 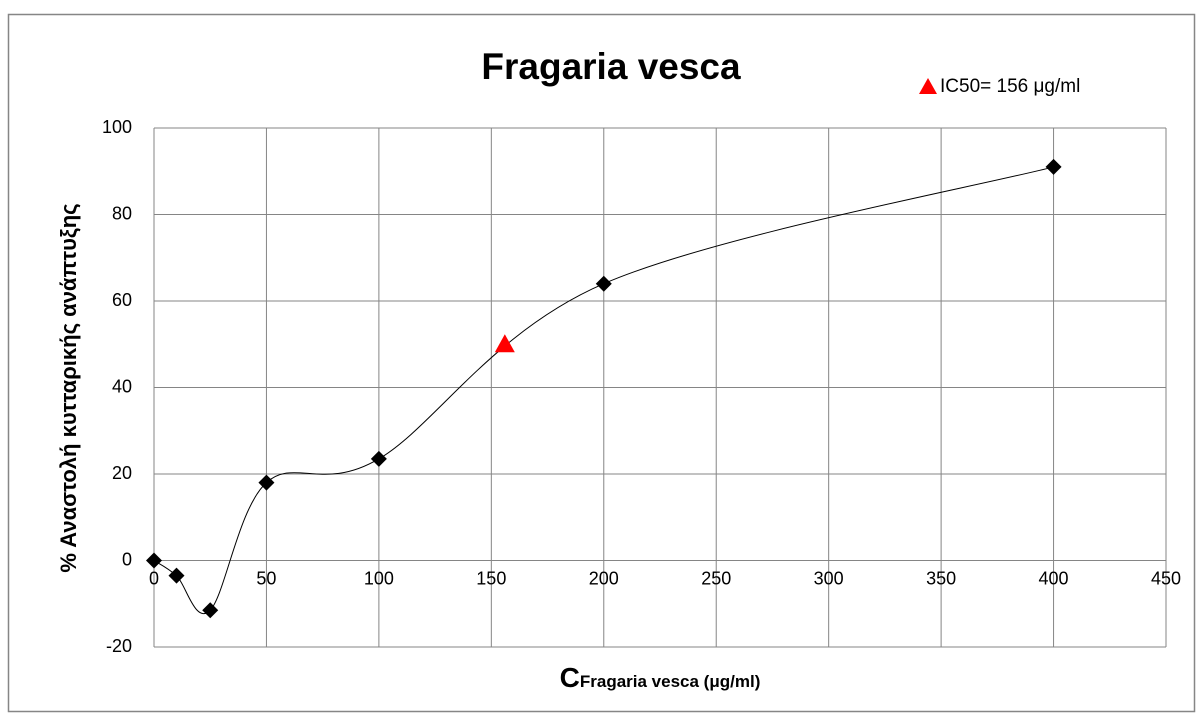 What do you see at coordinates (117, 127) in the screenshot?
I see `y-tick-label: 100` at bounding box center [117, 127].